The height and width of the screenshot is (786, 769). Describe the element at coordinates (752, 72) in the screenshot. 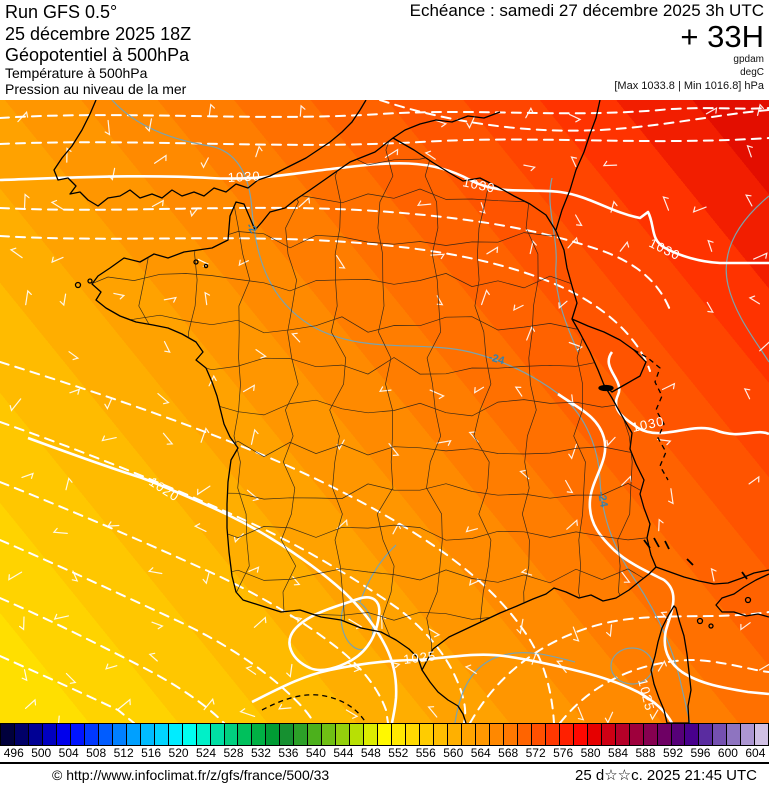

I see `unit-degc: degC` at that location.